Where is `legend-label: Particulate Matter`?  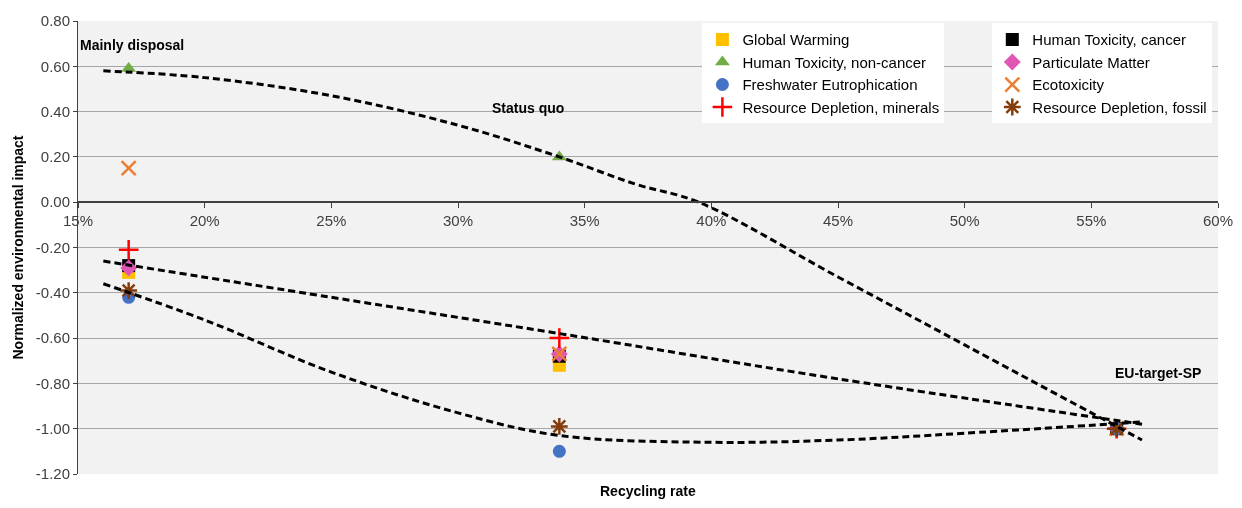
legend-label: Particulate Matter is located at coordinates (1091, 62).